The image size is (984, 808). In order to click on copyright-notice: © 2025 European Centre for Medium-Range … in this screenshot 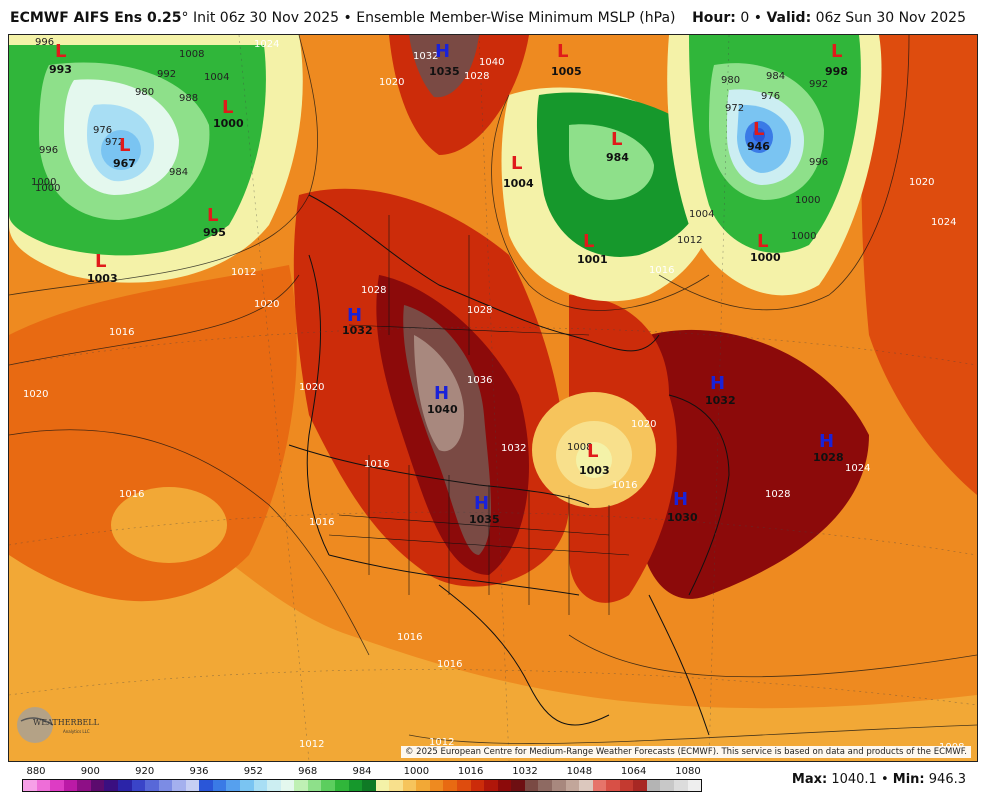, I will do `click(685, 752)`.